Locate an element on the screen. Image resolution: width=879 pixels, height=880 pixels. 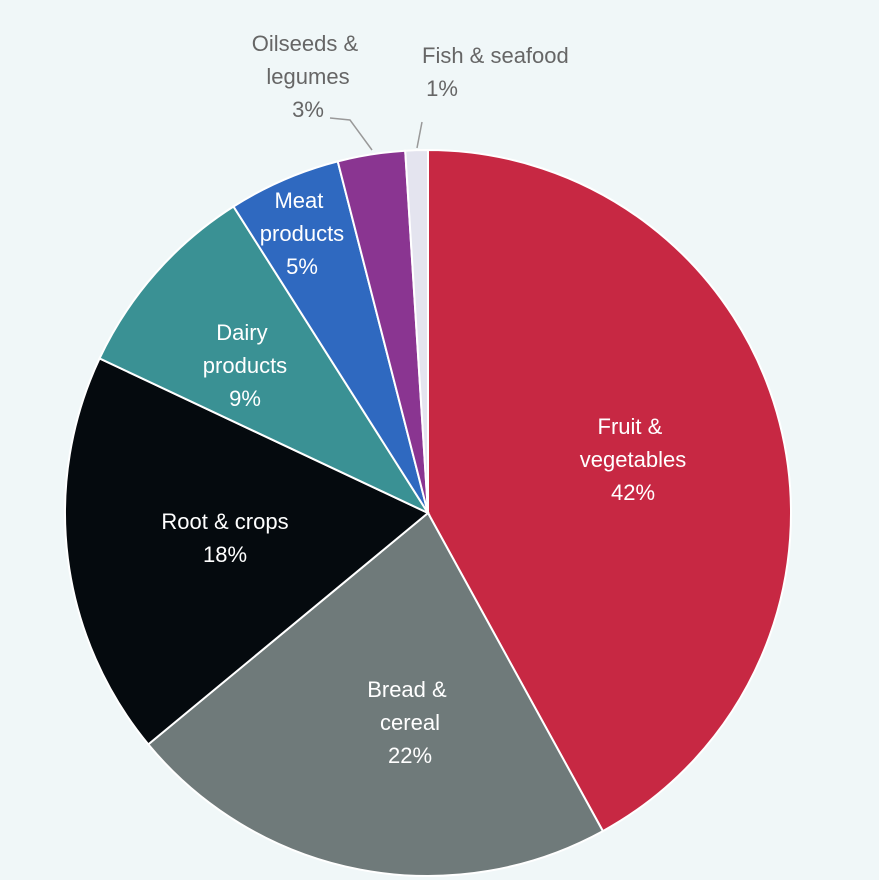
slice-label: Fish & seafood is located at coordinates (495, 55).